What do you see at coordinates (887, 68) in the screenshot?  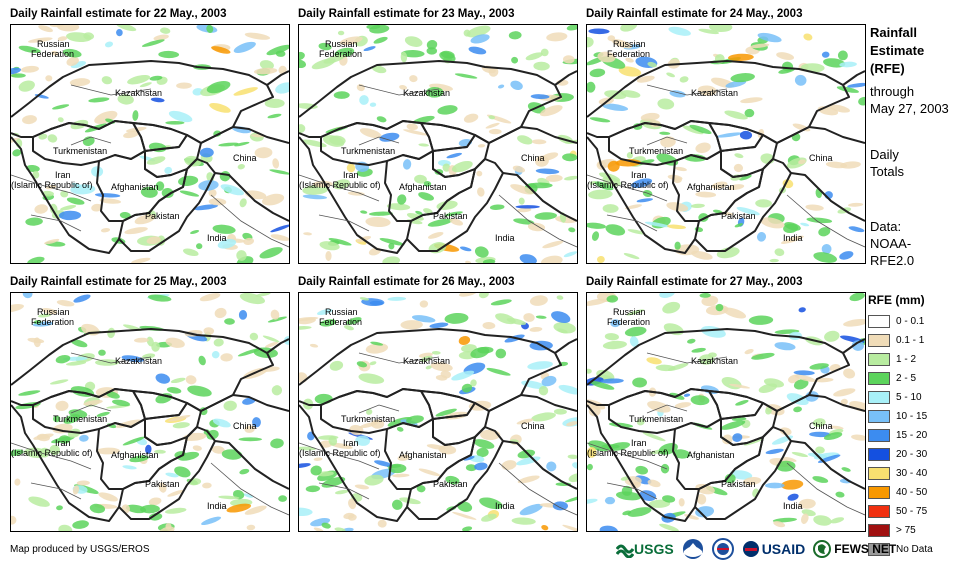 I see `sidebar-title-line3: (RFE)` at bounding box center [887, 68].